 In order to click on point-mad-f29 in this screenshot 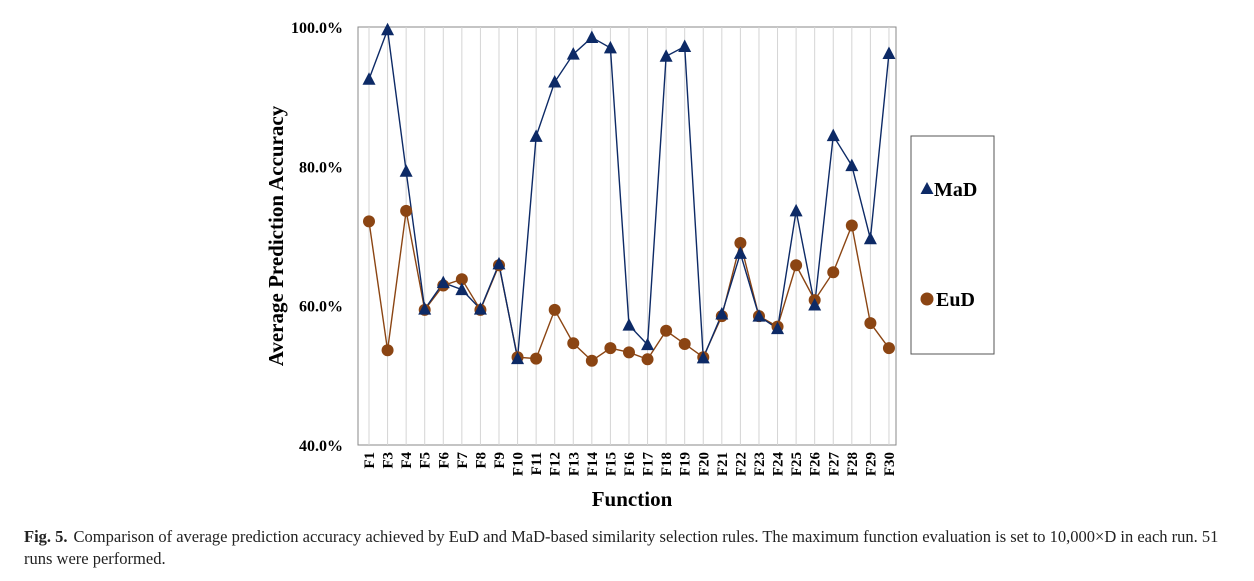, I will do `click(870, 238)`.